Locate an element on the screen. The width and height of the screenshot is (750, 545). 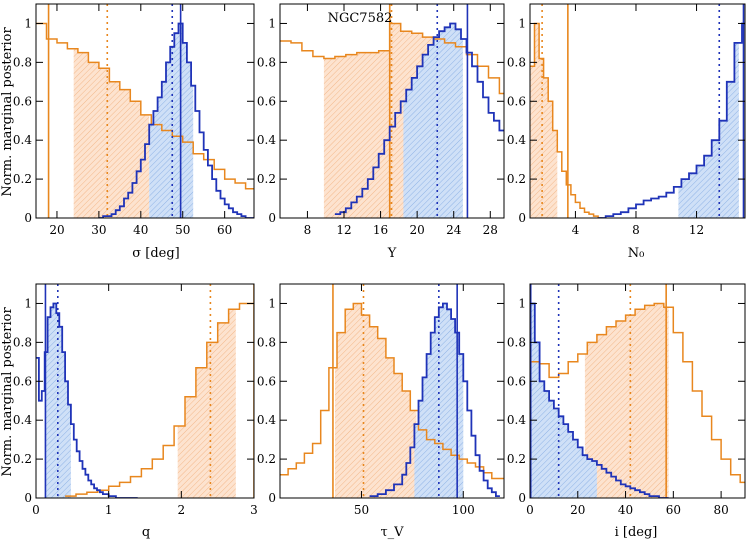
credible-interval-incl-blue is located at coordinates (563, 400).